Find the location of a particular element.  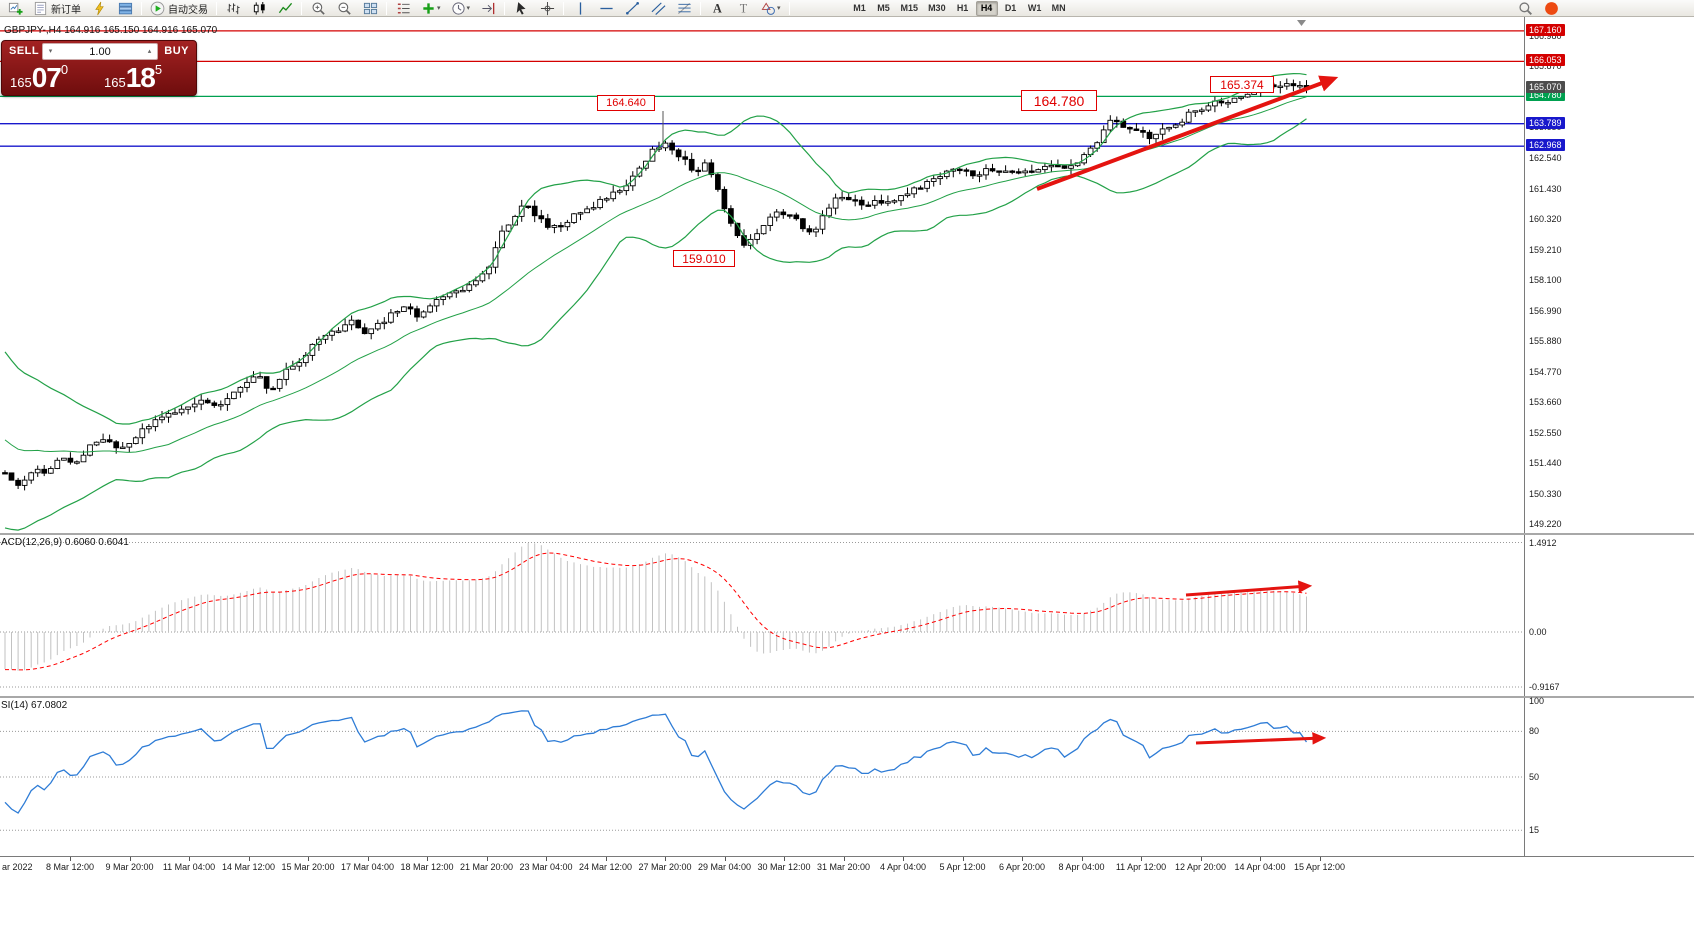

macd-label: ACD(12,26,9) 0.6060 0.6041 is located at coordinates (65, 542).